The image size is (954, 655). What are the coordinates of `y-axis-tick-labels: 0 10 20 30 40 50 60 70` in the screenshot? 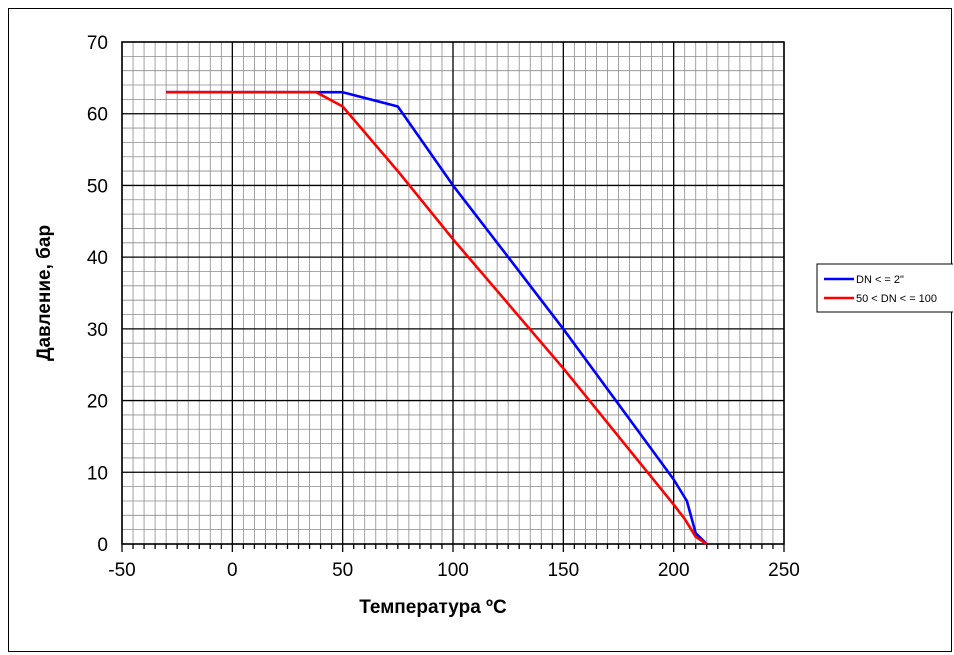 It's located at (97, 294).